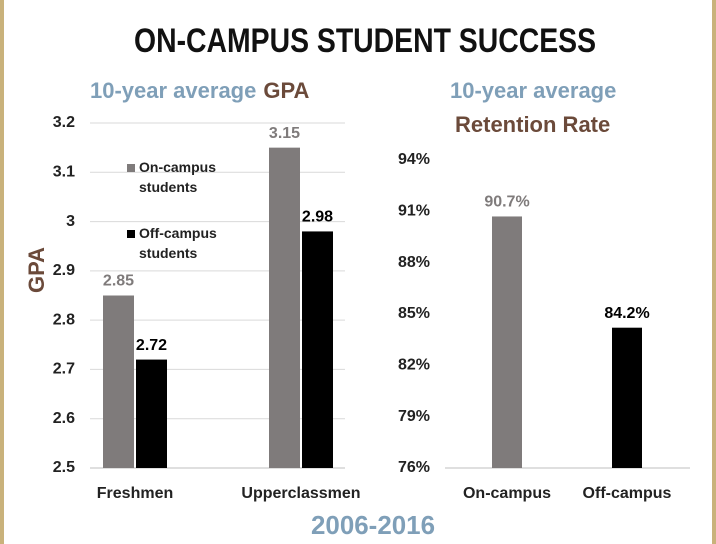 The width and height of the screenshot is (716, 544). Describe the element at coordinates (64, 467) in the screenshot. I see `y-tick-label: 2.5` at that location.